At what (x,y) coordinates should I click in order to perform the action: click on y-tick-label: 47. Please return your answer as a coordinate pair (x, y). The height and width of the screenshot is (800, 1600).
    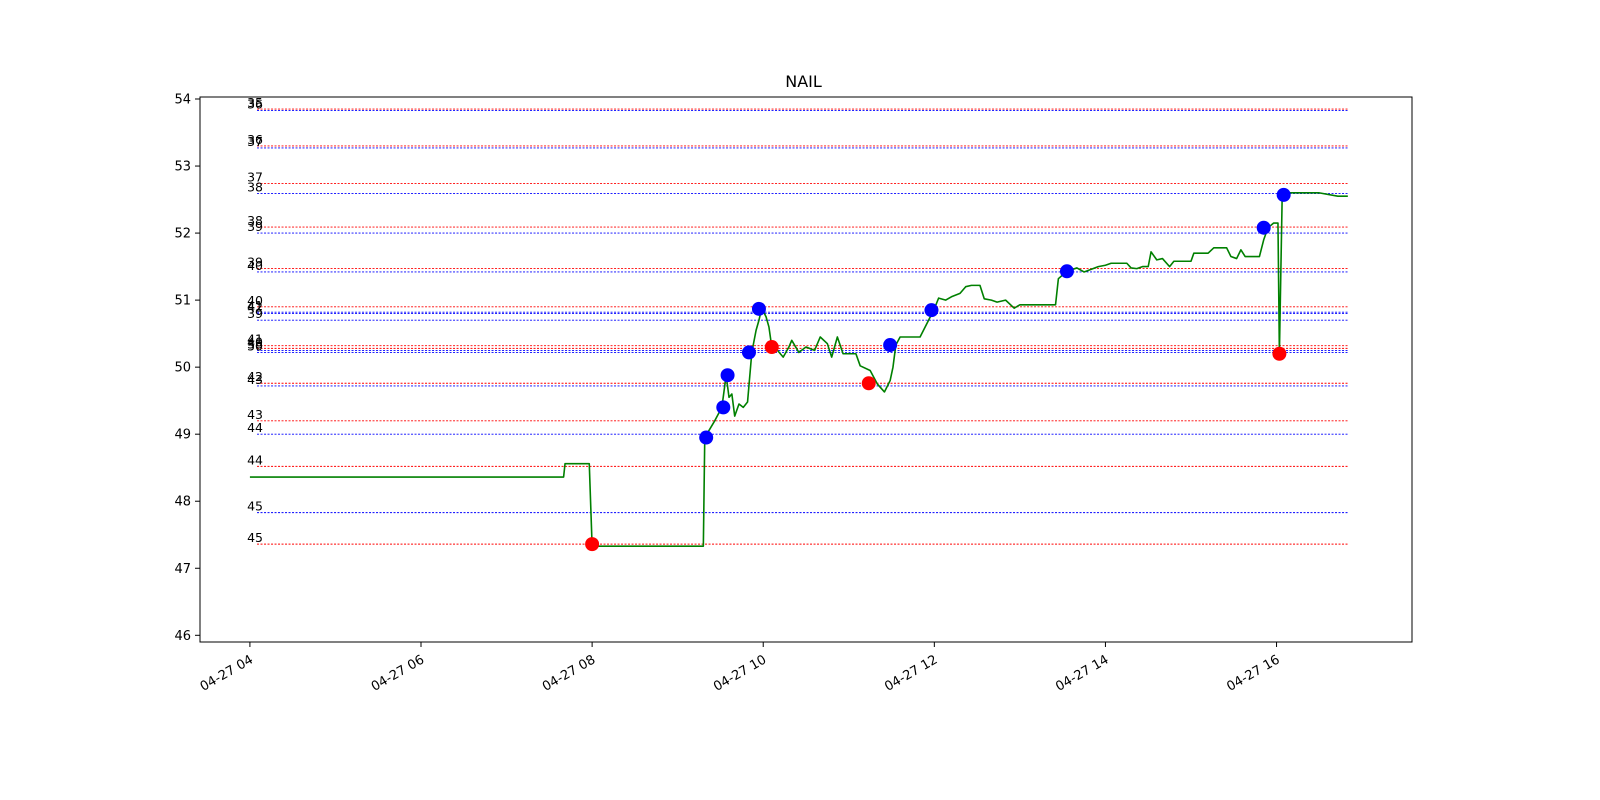
    Looking at the image, I should click on (182, 569).